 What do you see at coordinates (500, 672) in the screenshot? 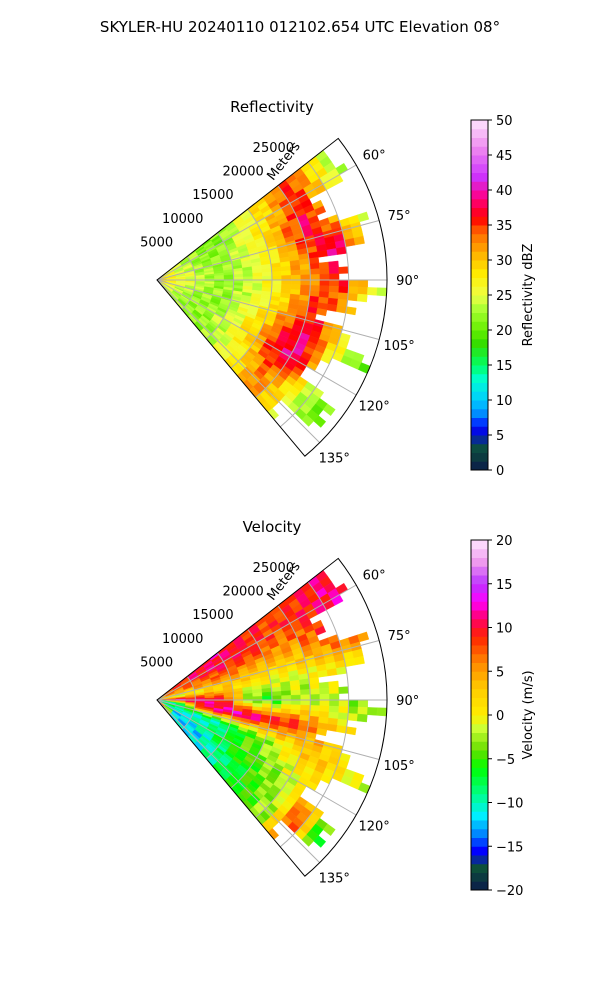
I see `colorbar-tick-label: 5` at bounding box center [500, 672].